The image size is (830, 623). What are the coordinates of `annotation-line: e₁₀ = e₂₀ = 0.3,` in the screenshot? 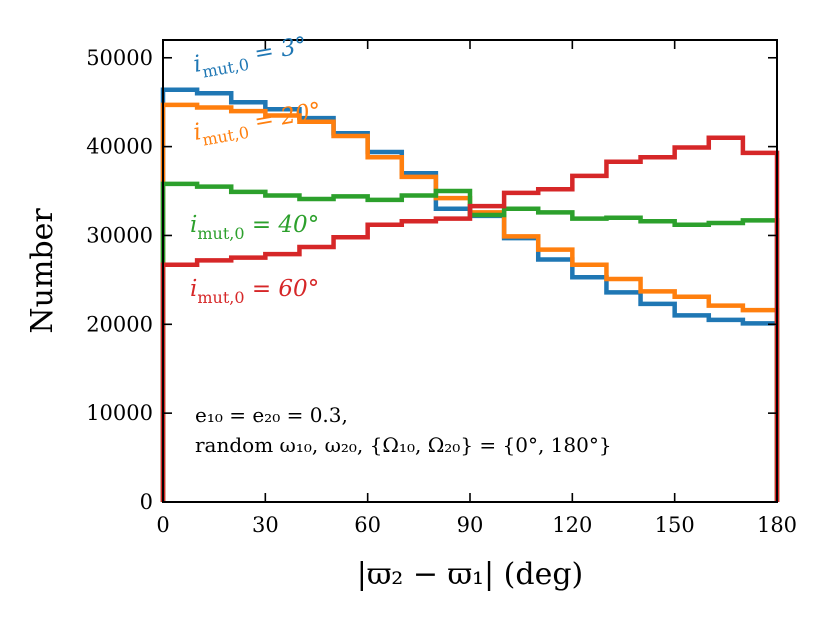 It's located at (271, 415).